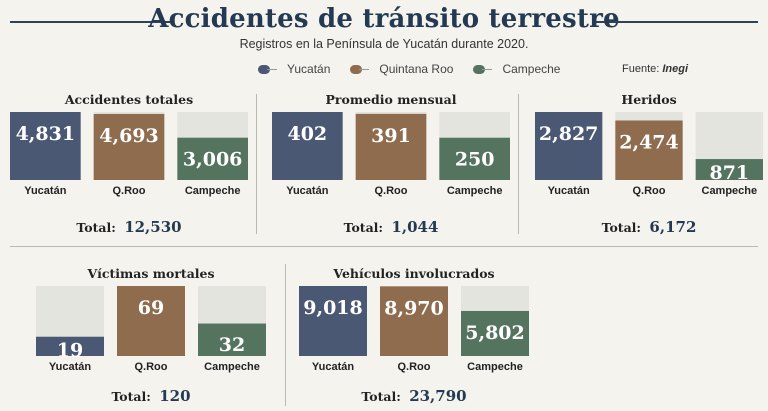  I want to click on bar-value-label: 250, so click(475, 160).